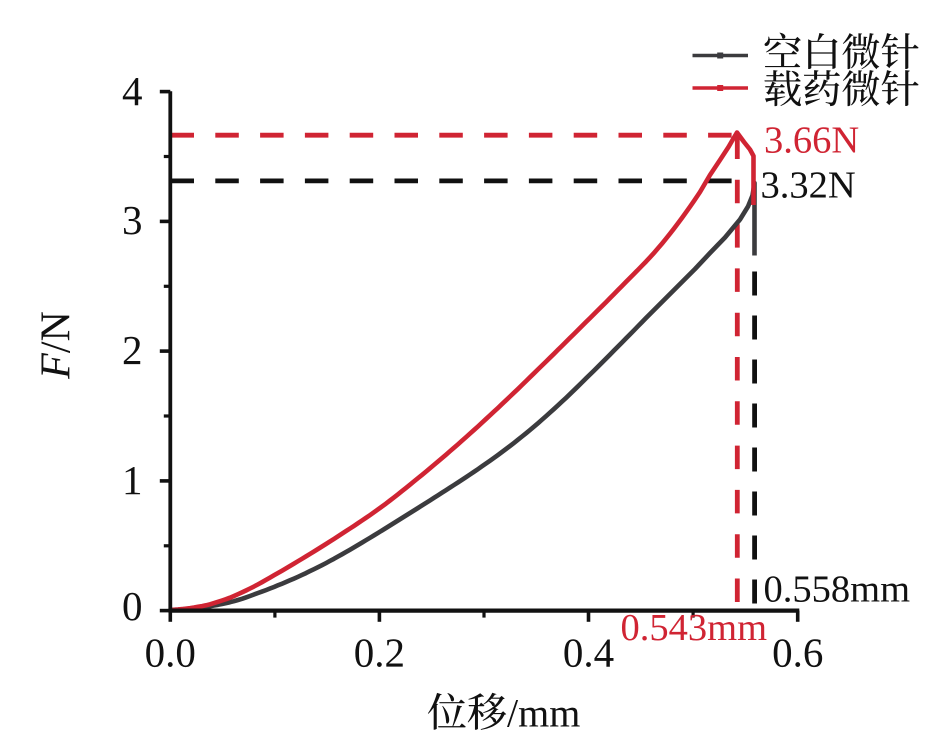  Describe the element at coordinates (543, 713) in the screenshot. I see `svg-text: /mm` at that location.